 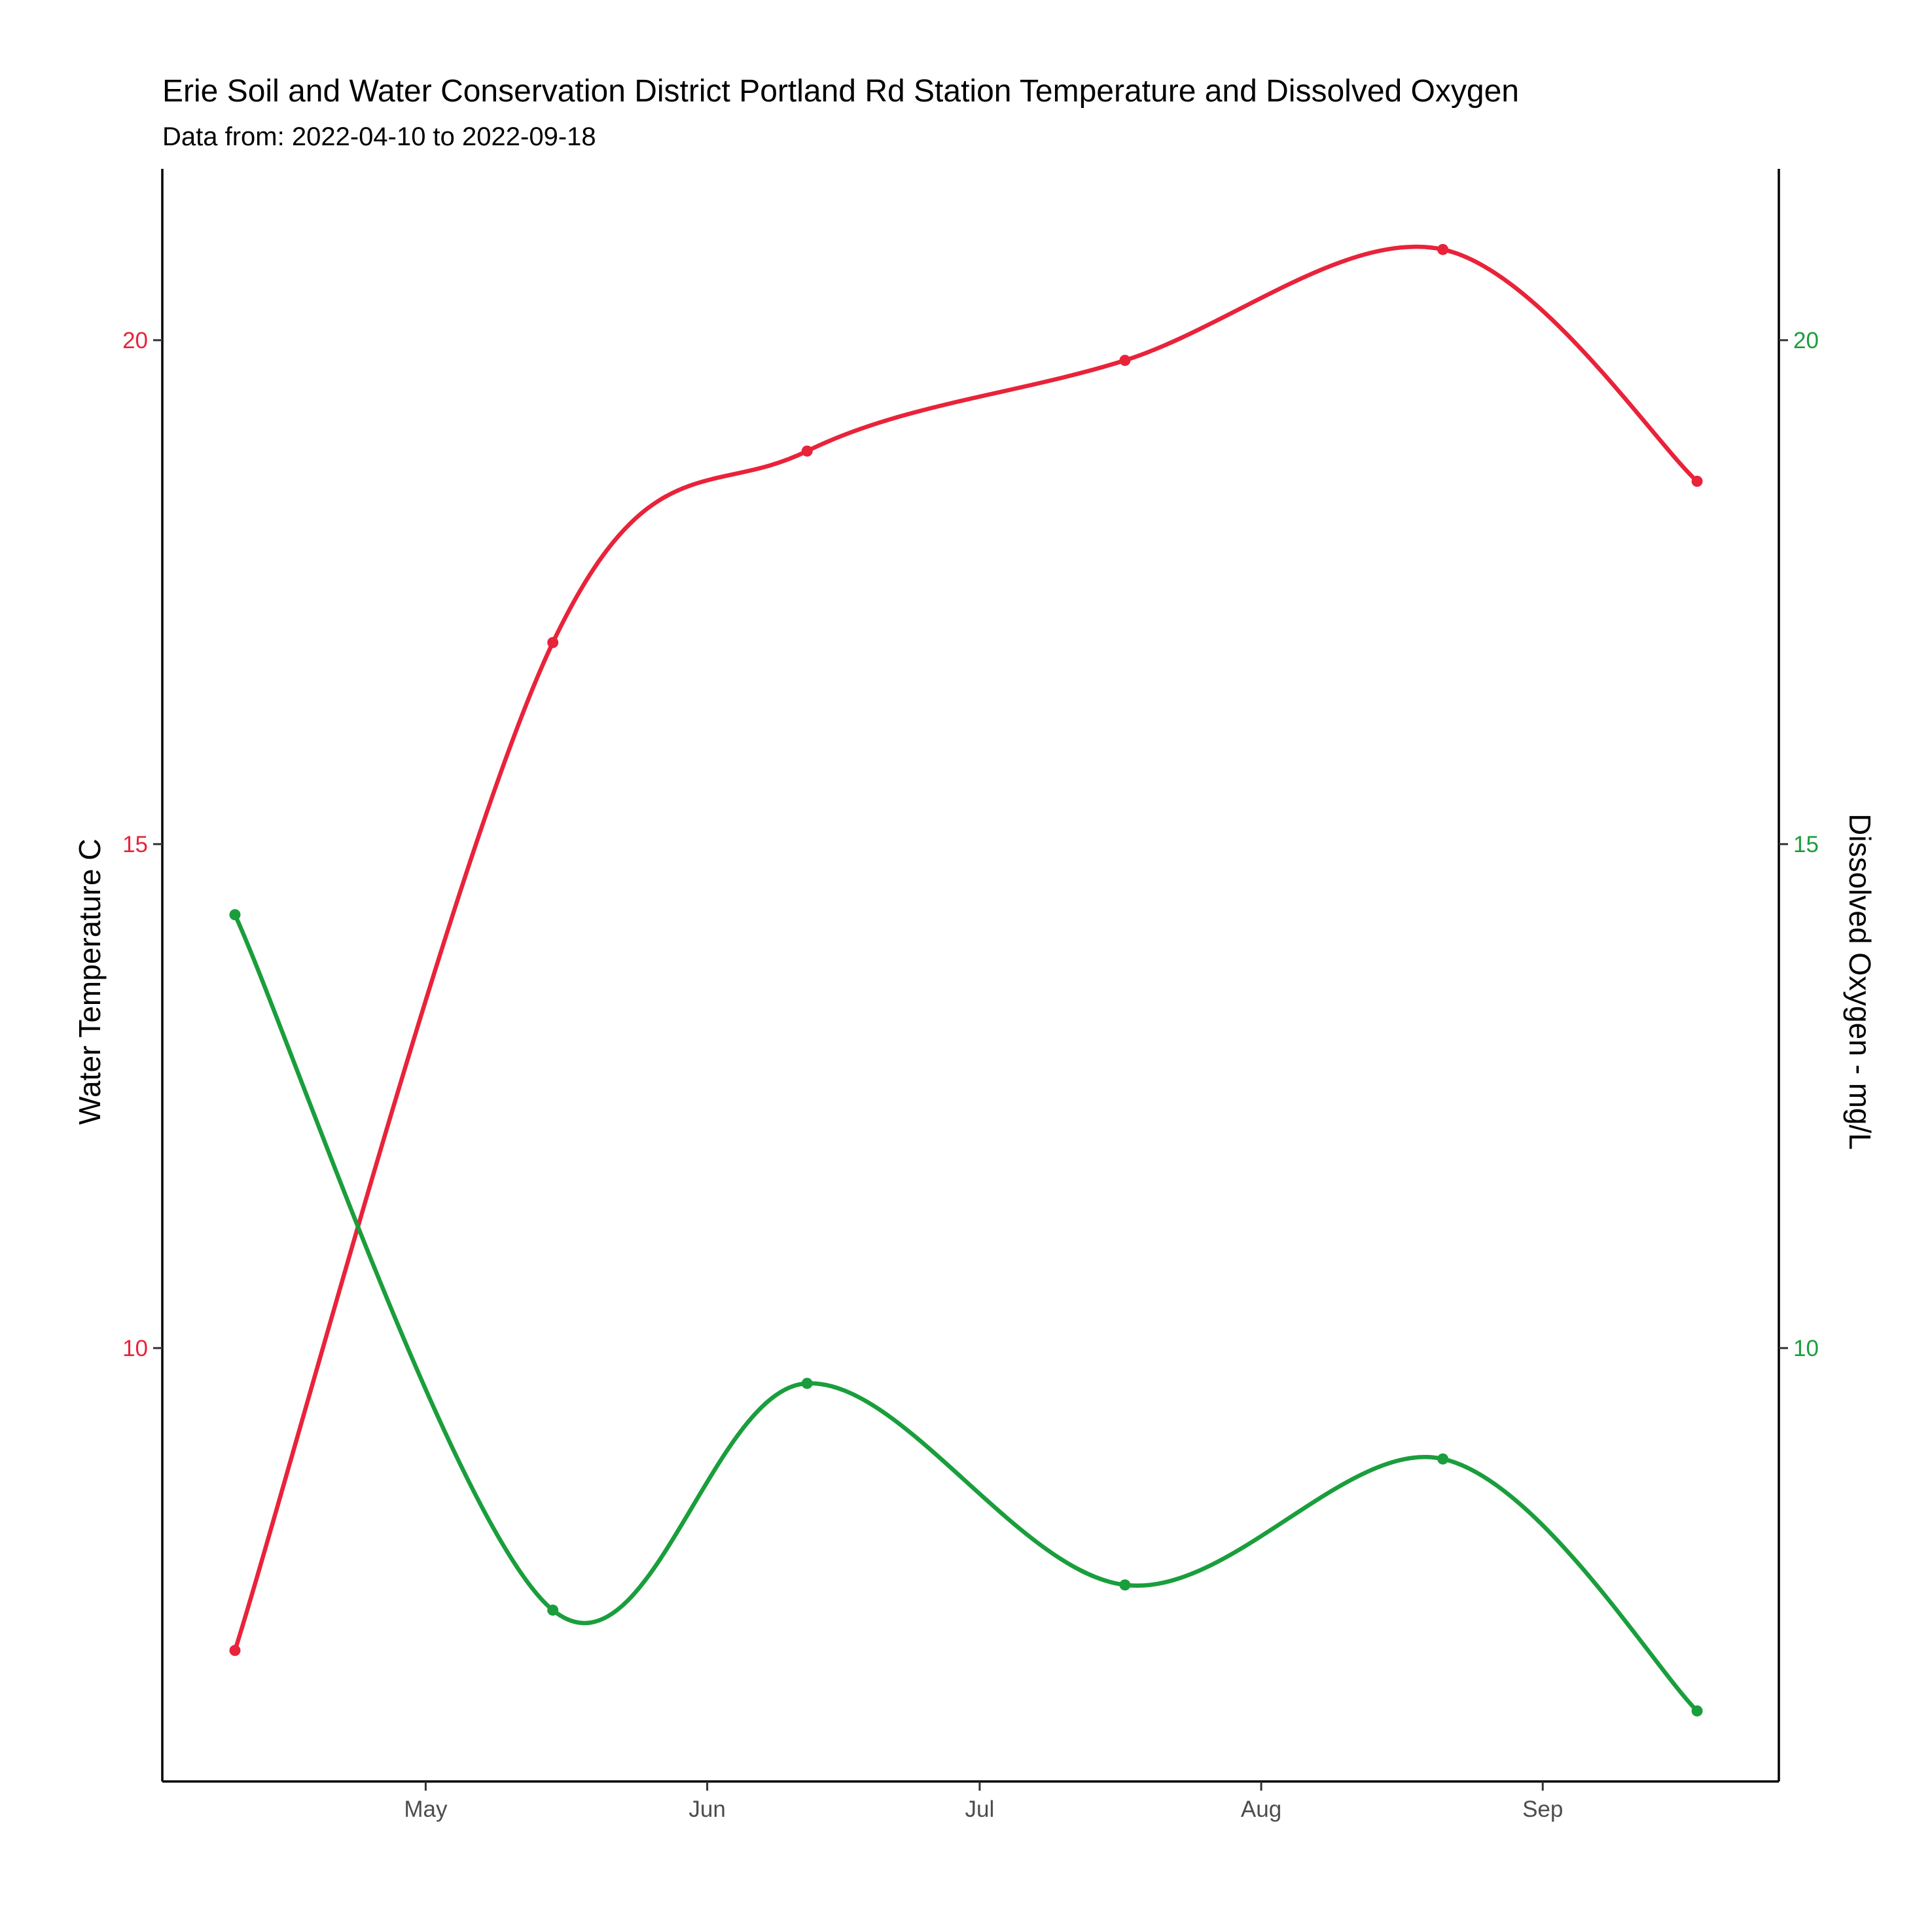 What do you see at coordinates (1806, 844) in the screenshot?
I see `y-right-tick-label: 15` at bounding box center [1806, 844].